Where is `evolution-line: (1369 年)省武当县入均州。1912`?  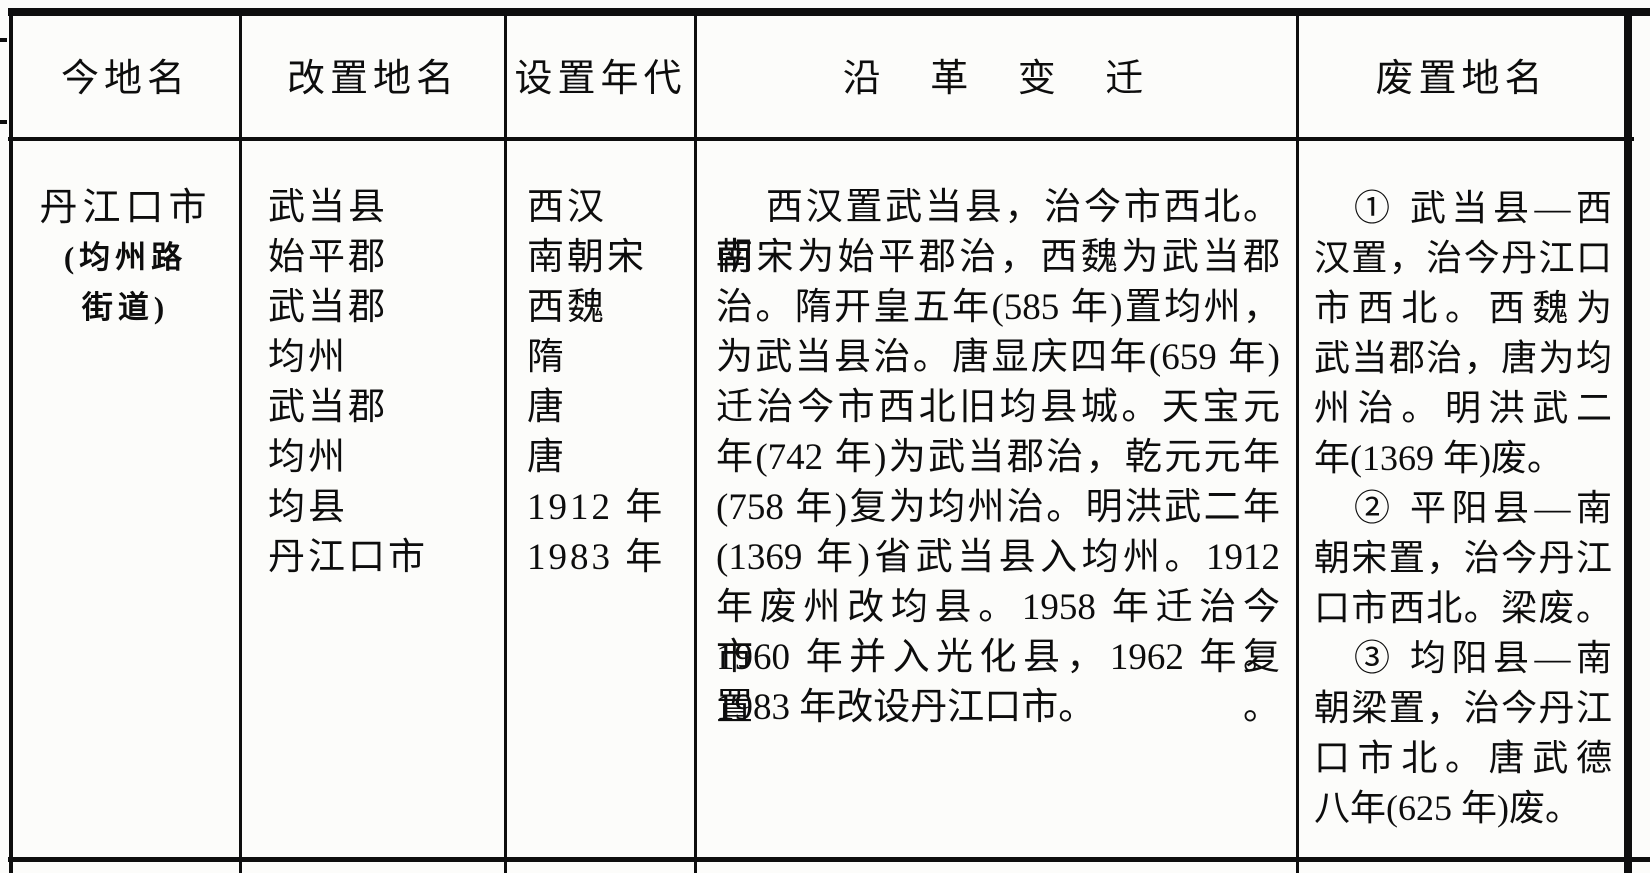
evolution-line: (1369 年)省武当县入均州。1912 is located at coordinates (998, 557).